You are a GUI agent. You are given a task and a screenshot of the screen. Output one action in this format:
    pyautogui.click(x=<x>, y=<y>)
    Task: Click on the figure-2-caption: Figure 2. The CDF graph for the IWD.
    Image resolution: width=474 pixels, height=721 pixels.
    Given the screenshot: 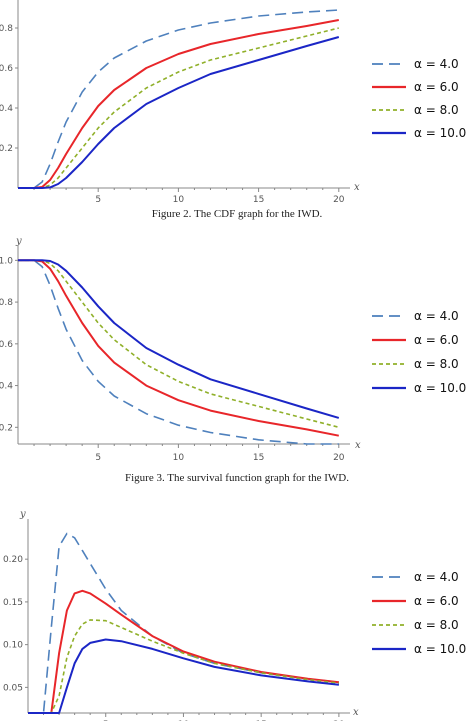 What is the action you would take?
    pyautogui.click(x=237, y=214)
    